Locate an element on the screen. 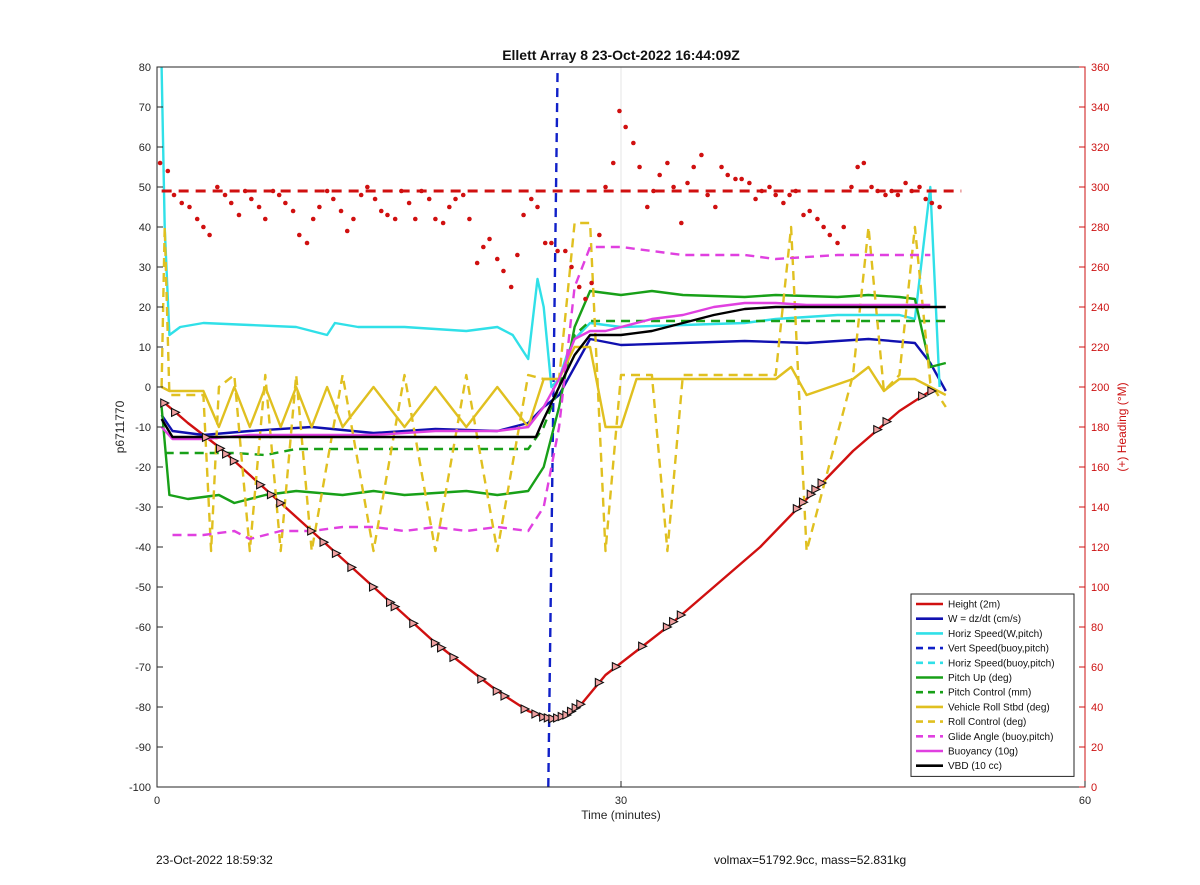  legend-label: Height (2m) is located at coordinates (974, 605).